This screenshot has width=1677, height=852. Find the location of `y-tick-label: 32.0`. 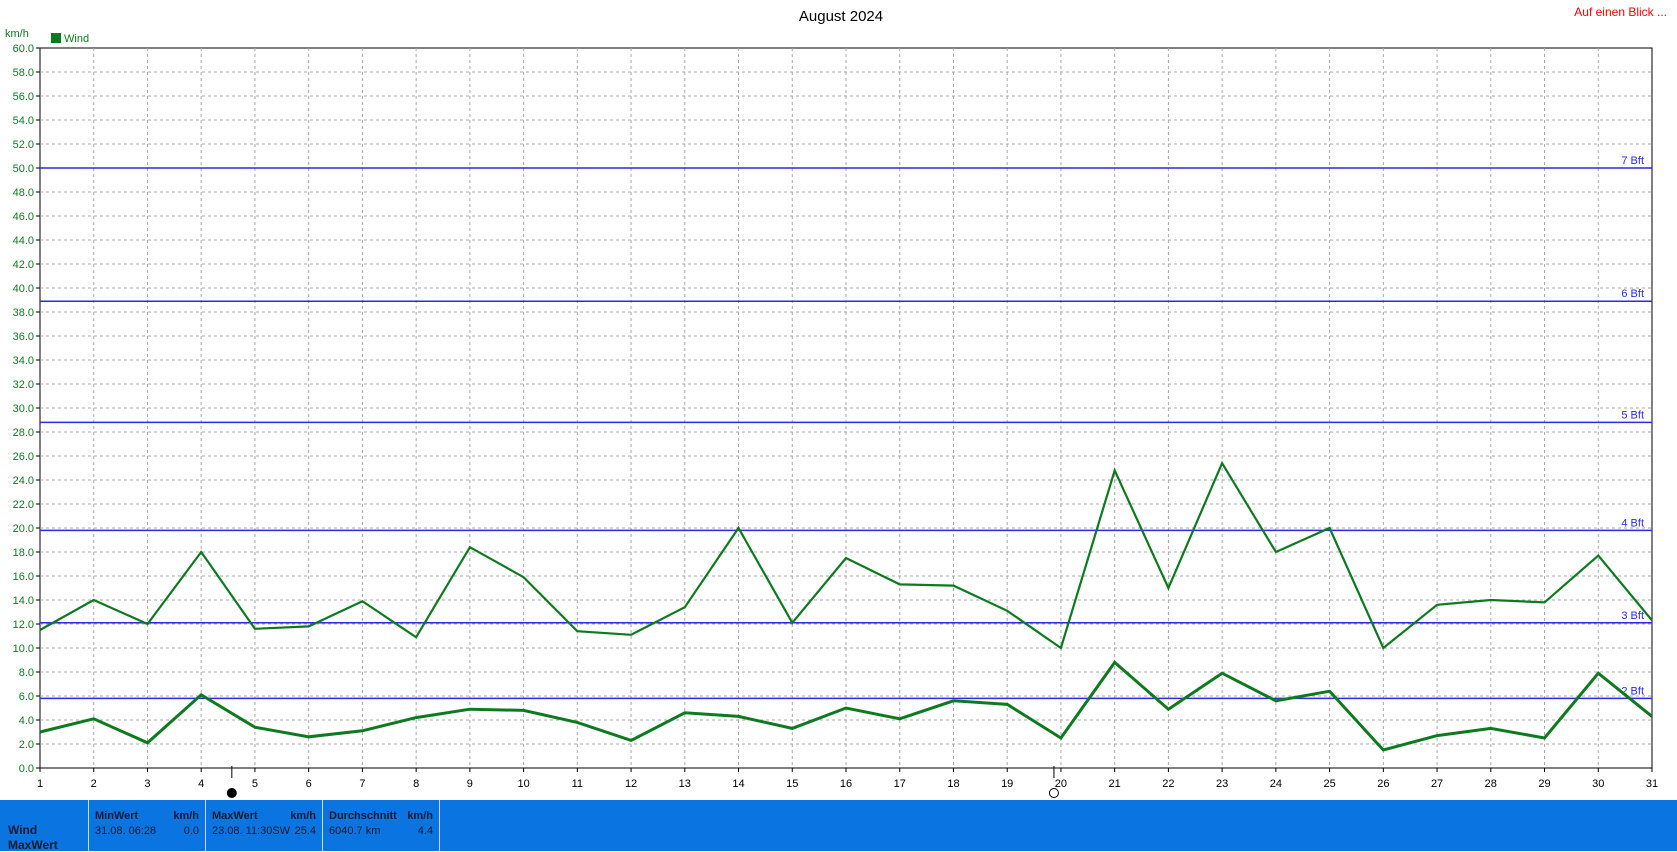

y-tick-label: 32.0 is located at coordinates (23, 385).